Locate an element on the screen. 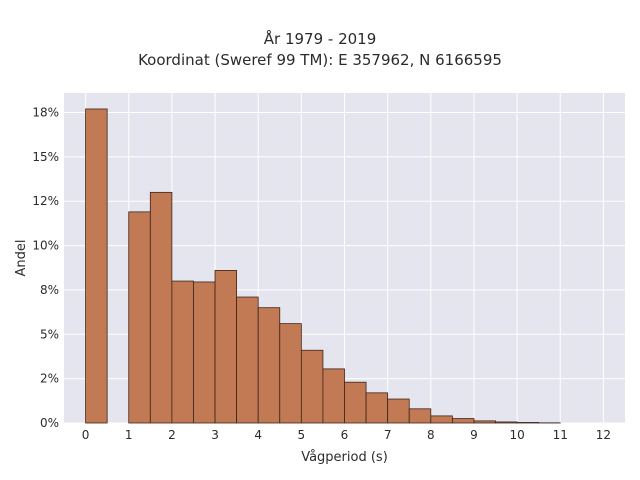  x-tick-label: 6 is located at coordinates (345, 435).